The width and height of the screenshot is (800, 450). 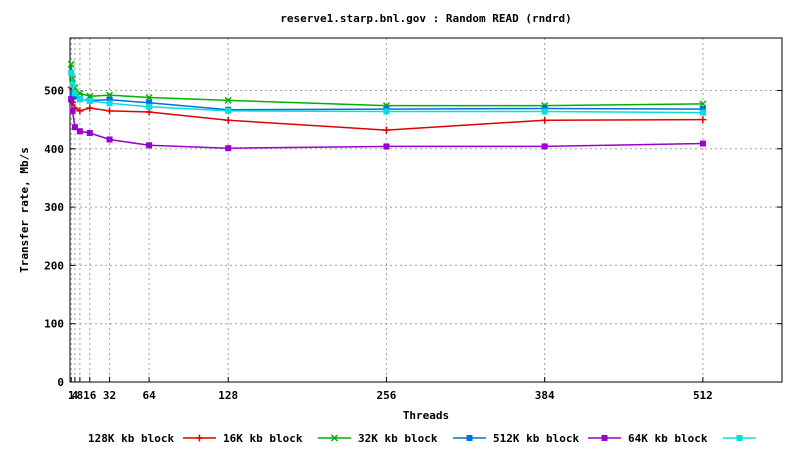 I want to click on x-tick-label: 4, so click(x=75, y=395).